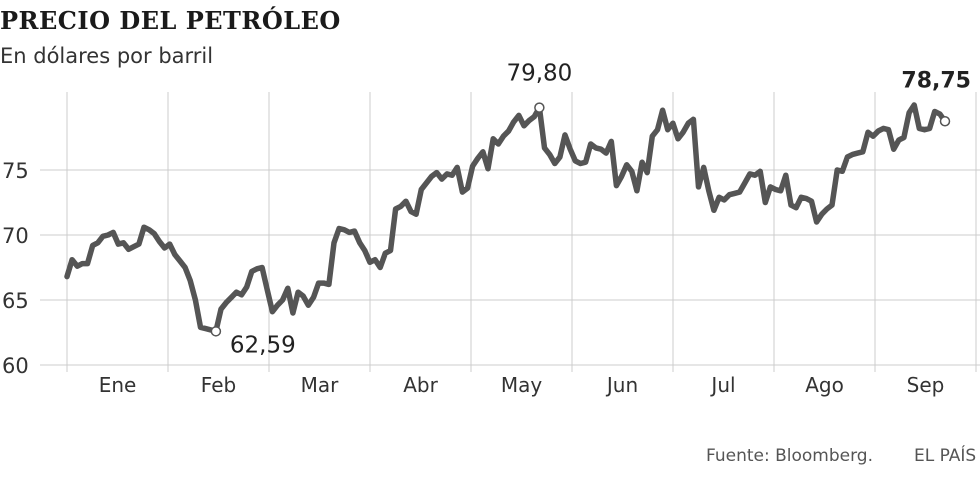  Describe the element at coordinates (107, 56) in the screenshot. I see `chart-subtitle: En dólares por barril` at that location.